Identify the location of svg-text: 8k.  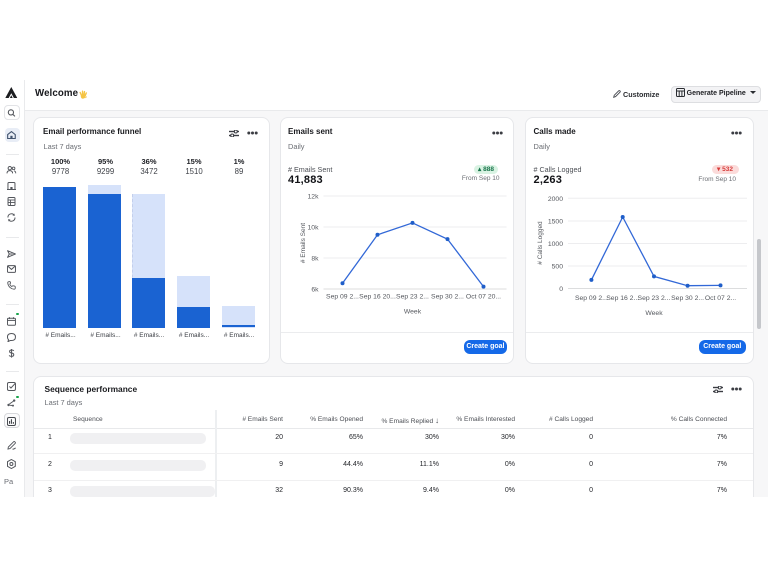
(315, 259).